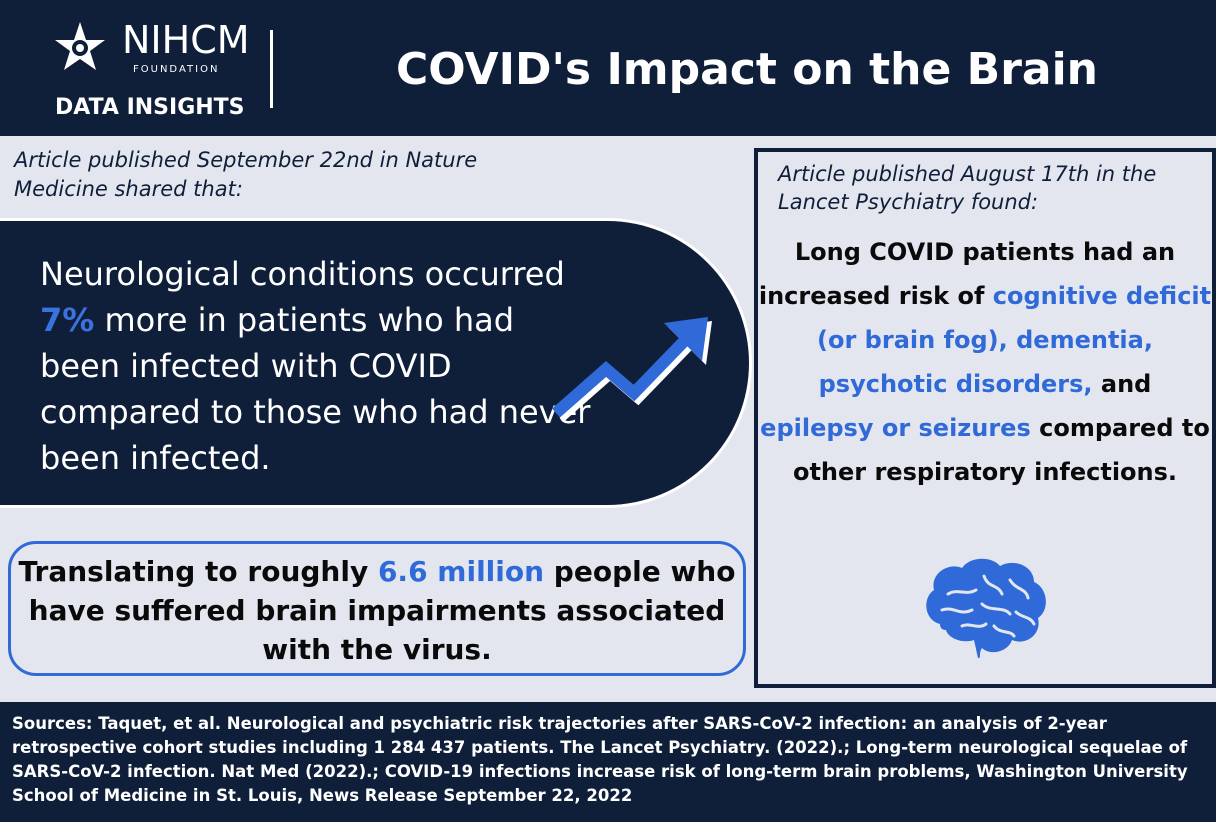 The image size is (1216, 822). I want to click on stat-highlight: 6.6 million, so click(461, 571).